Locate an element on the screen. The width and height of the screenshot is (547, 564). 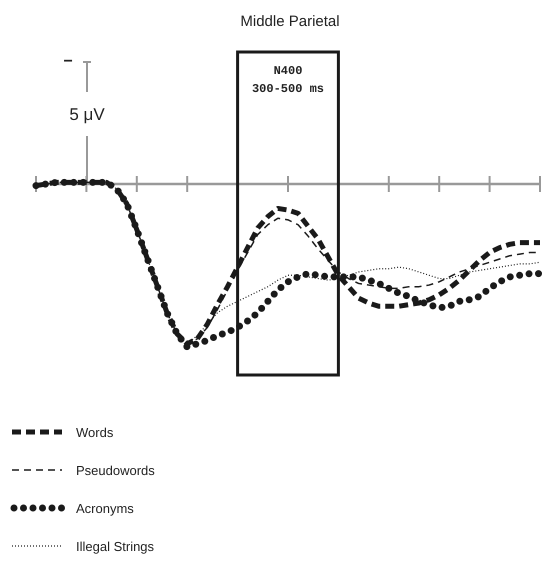
legend-label: Illegal Strings is located at coordinates (115, 546).